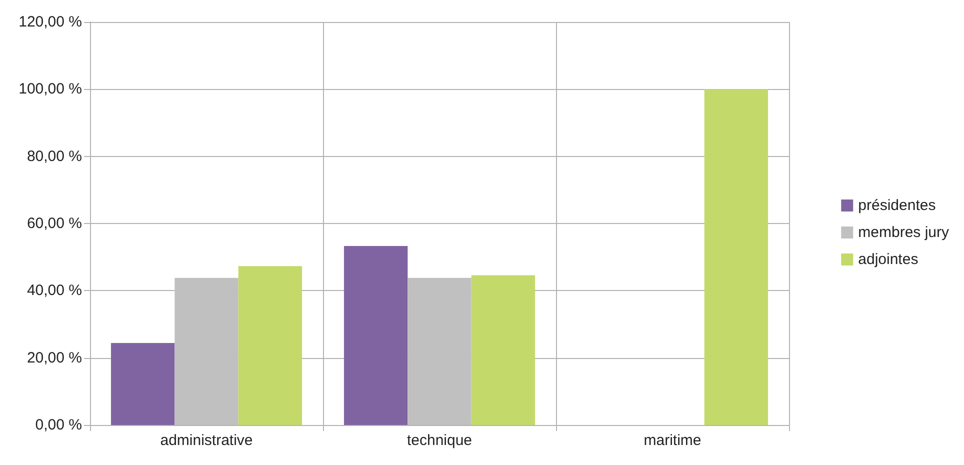 The image size is (964, 465). Describe the element at coordinates (888, 259) in the screenshot. I see `legend-label: adjointes` at that location.